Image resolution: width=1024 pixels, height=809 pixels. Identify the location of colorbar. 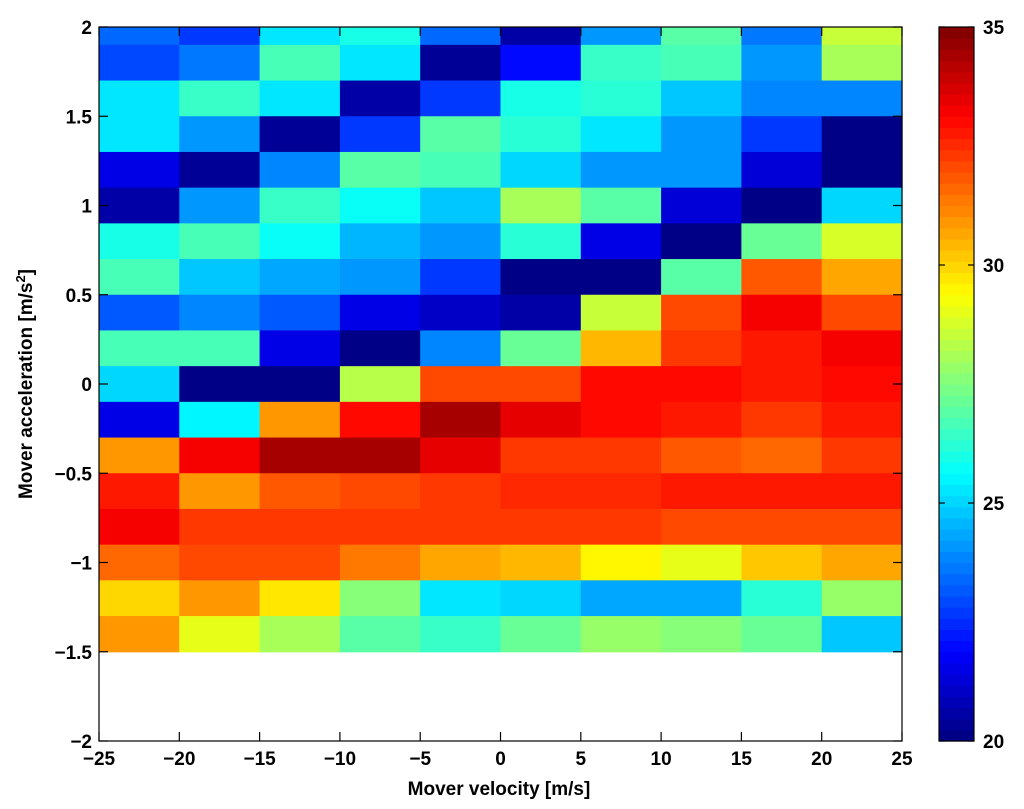
(956, 384).